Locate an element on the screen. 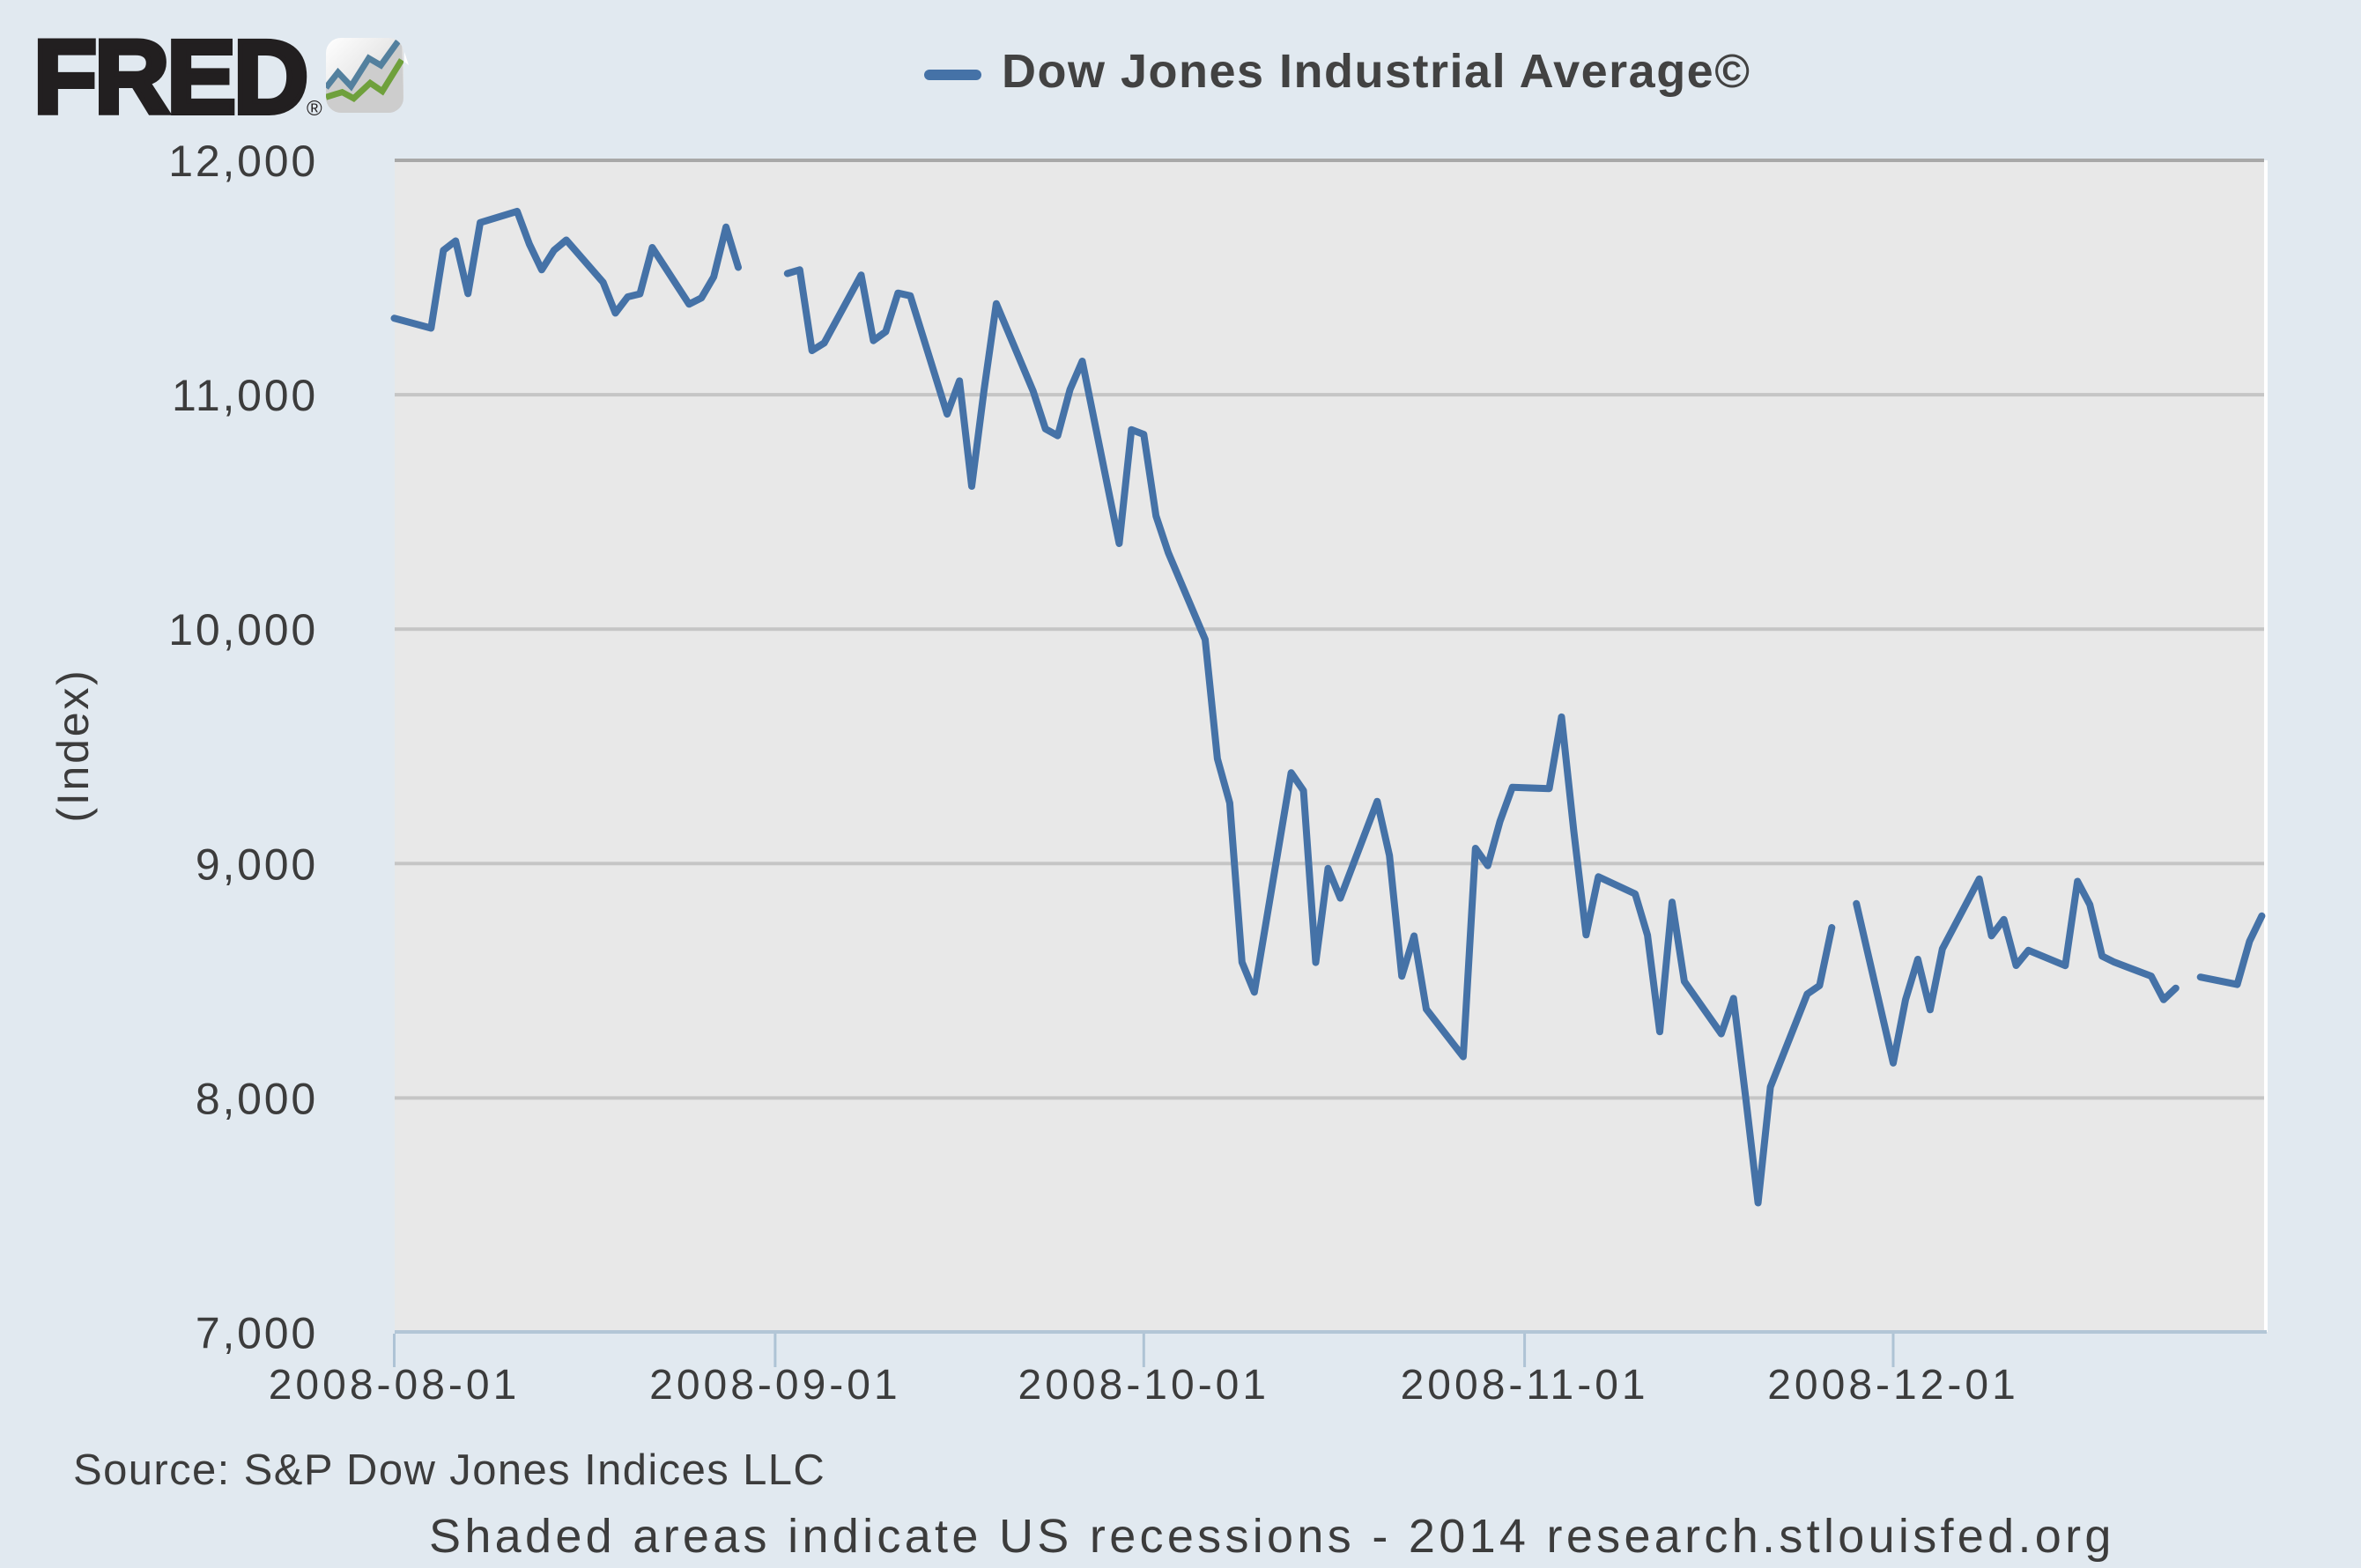  svg-text: 2008-10-01 is located at coordinates (1144, 1385).